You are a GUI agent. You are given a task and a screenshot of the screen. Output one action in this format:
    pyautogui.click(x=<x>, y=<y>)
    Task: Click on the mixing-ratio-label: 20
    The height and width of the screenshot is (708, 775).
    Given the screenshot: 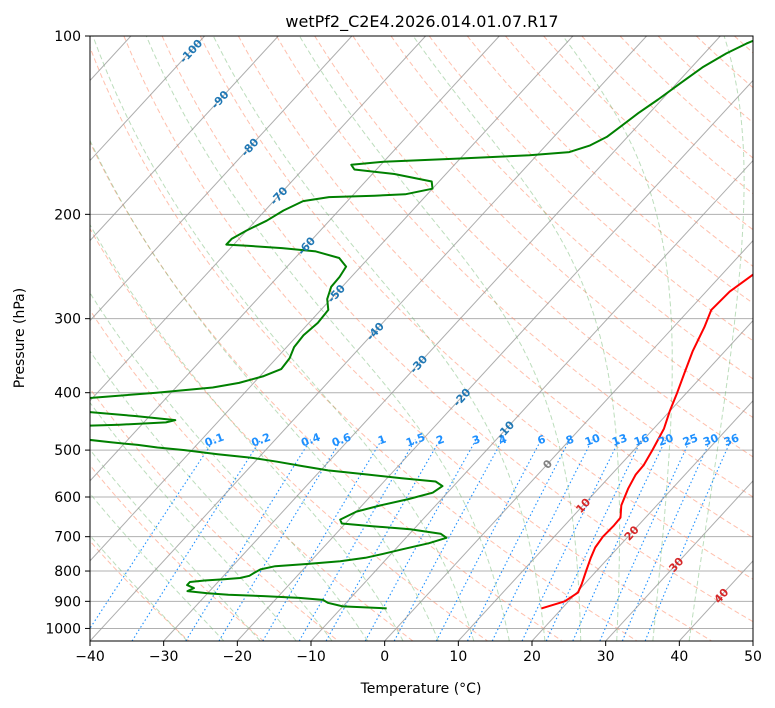 What is the action you would take?
    pyautogui.click(x=665, y=440)
    